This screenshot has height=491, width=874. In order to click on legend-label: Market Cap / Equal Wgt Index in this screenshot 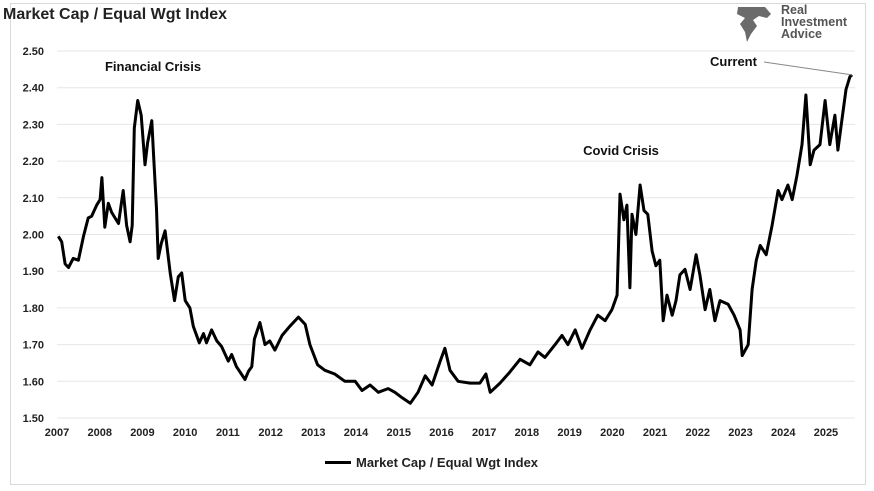, I will do `click(447, 462)`.